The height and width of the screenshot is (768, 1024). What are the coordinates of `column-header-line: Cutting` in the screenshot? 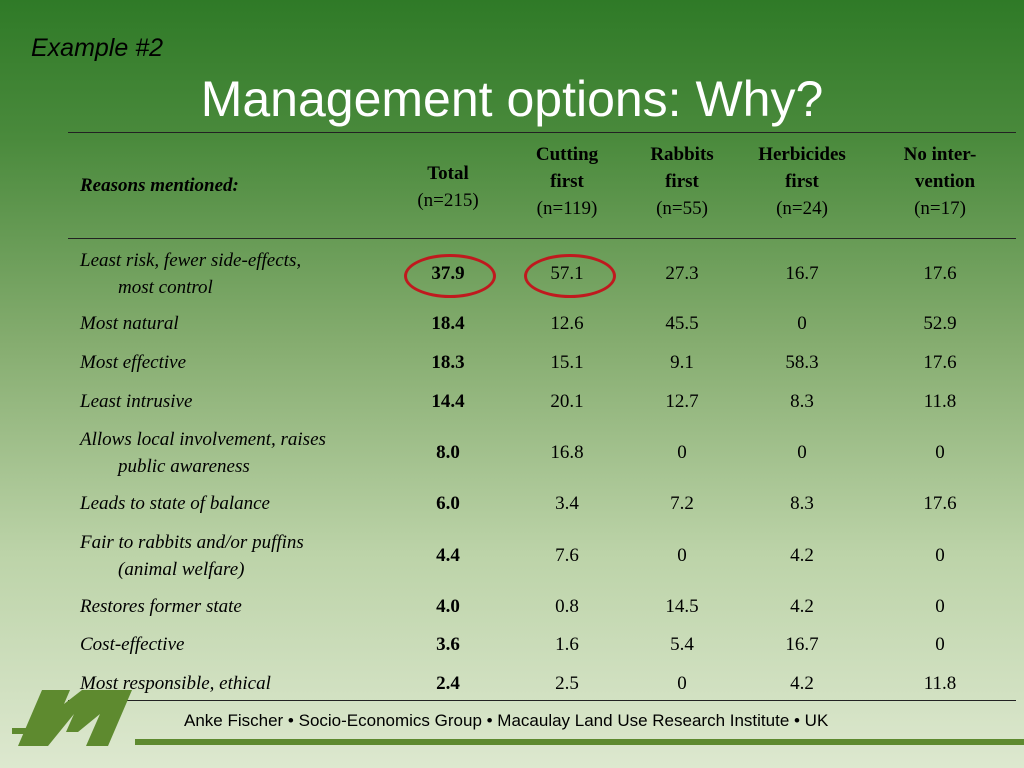 It's located at (567, 154).